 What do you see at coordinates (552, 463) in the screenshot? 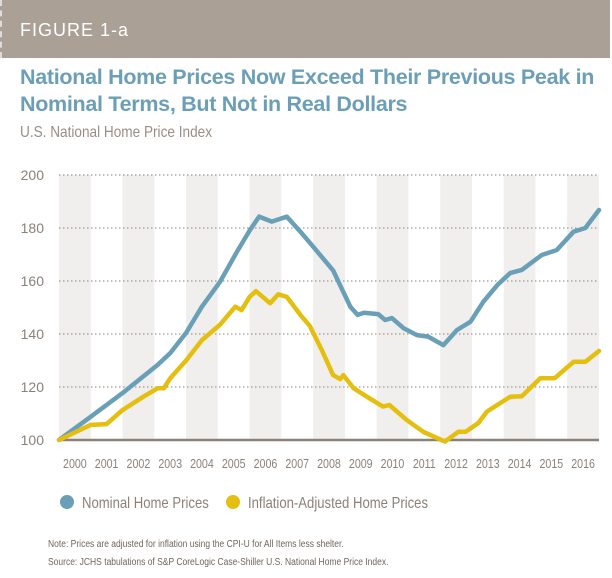
I see `x-tick-label: 2015` at bounding box center [552, 463].